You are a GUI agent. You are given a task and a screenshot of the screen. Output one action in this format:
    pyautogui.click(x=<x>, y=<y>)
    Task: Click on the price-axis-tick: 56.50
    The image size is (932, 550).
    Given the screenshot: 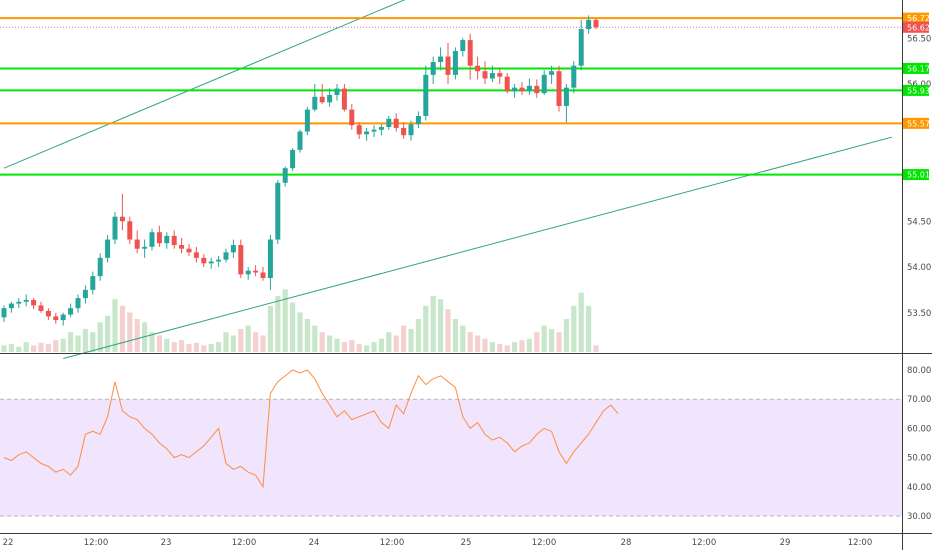 What is the action you would take?
    pyautogui.click(x=919, y=39)
    